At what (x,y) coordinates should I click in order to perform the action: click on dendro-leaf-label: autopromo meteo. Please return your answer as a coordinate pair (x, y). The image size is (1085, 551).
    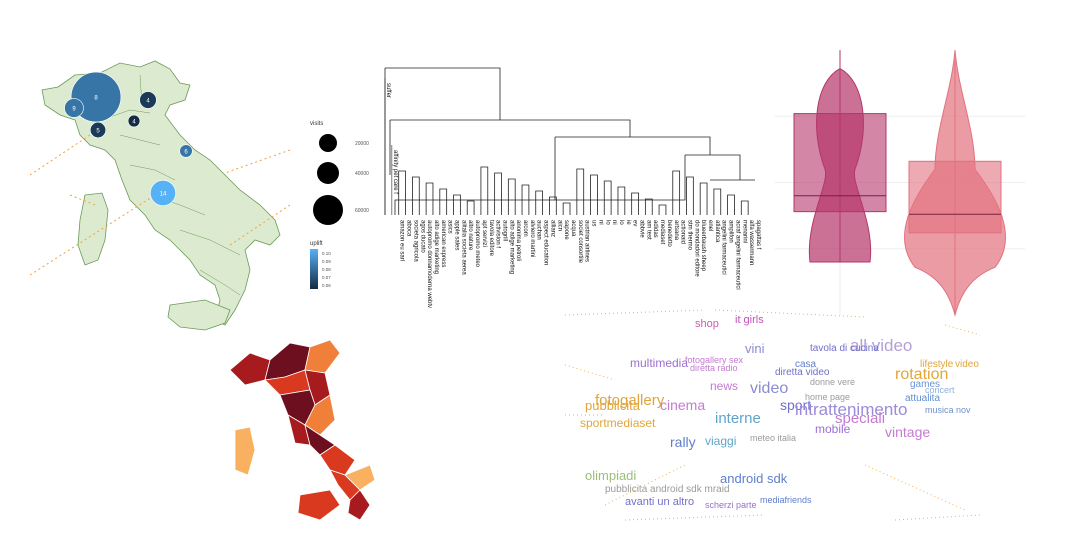
    Looking at the image, I should click on (477, 244).